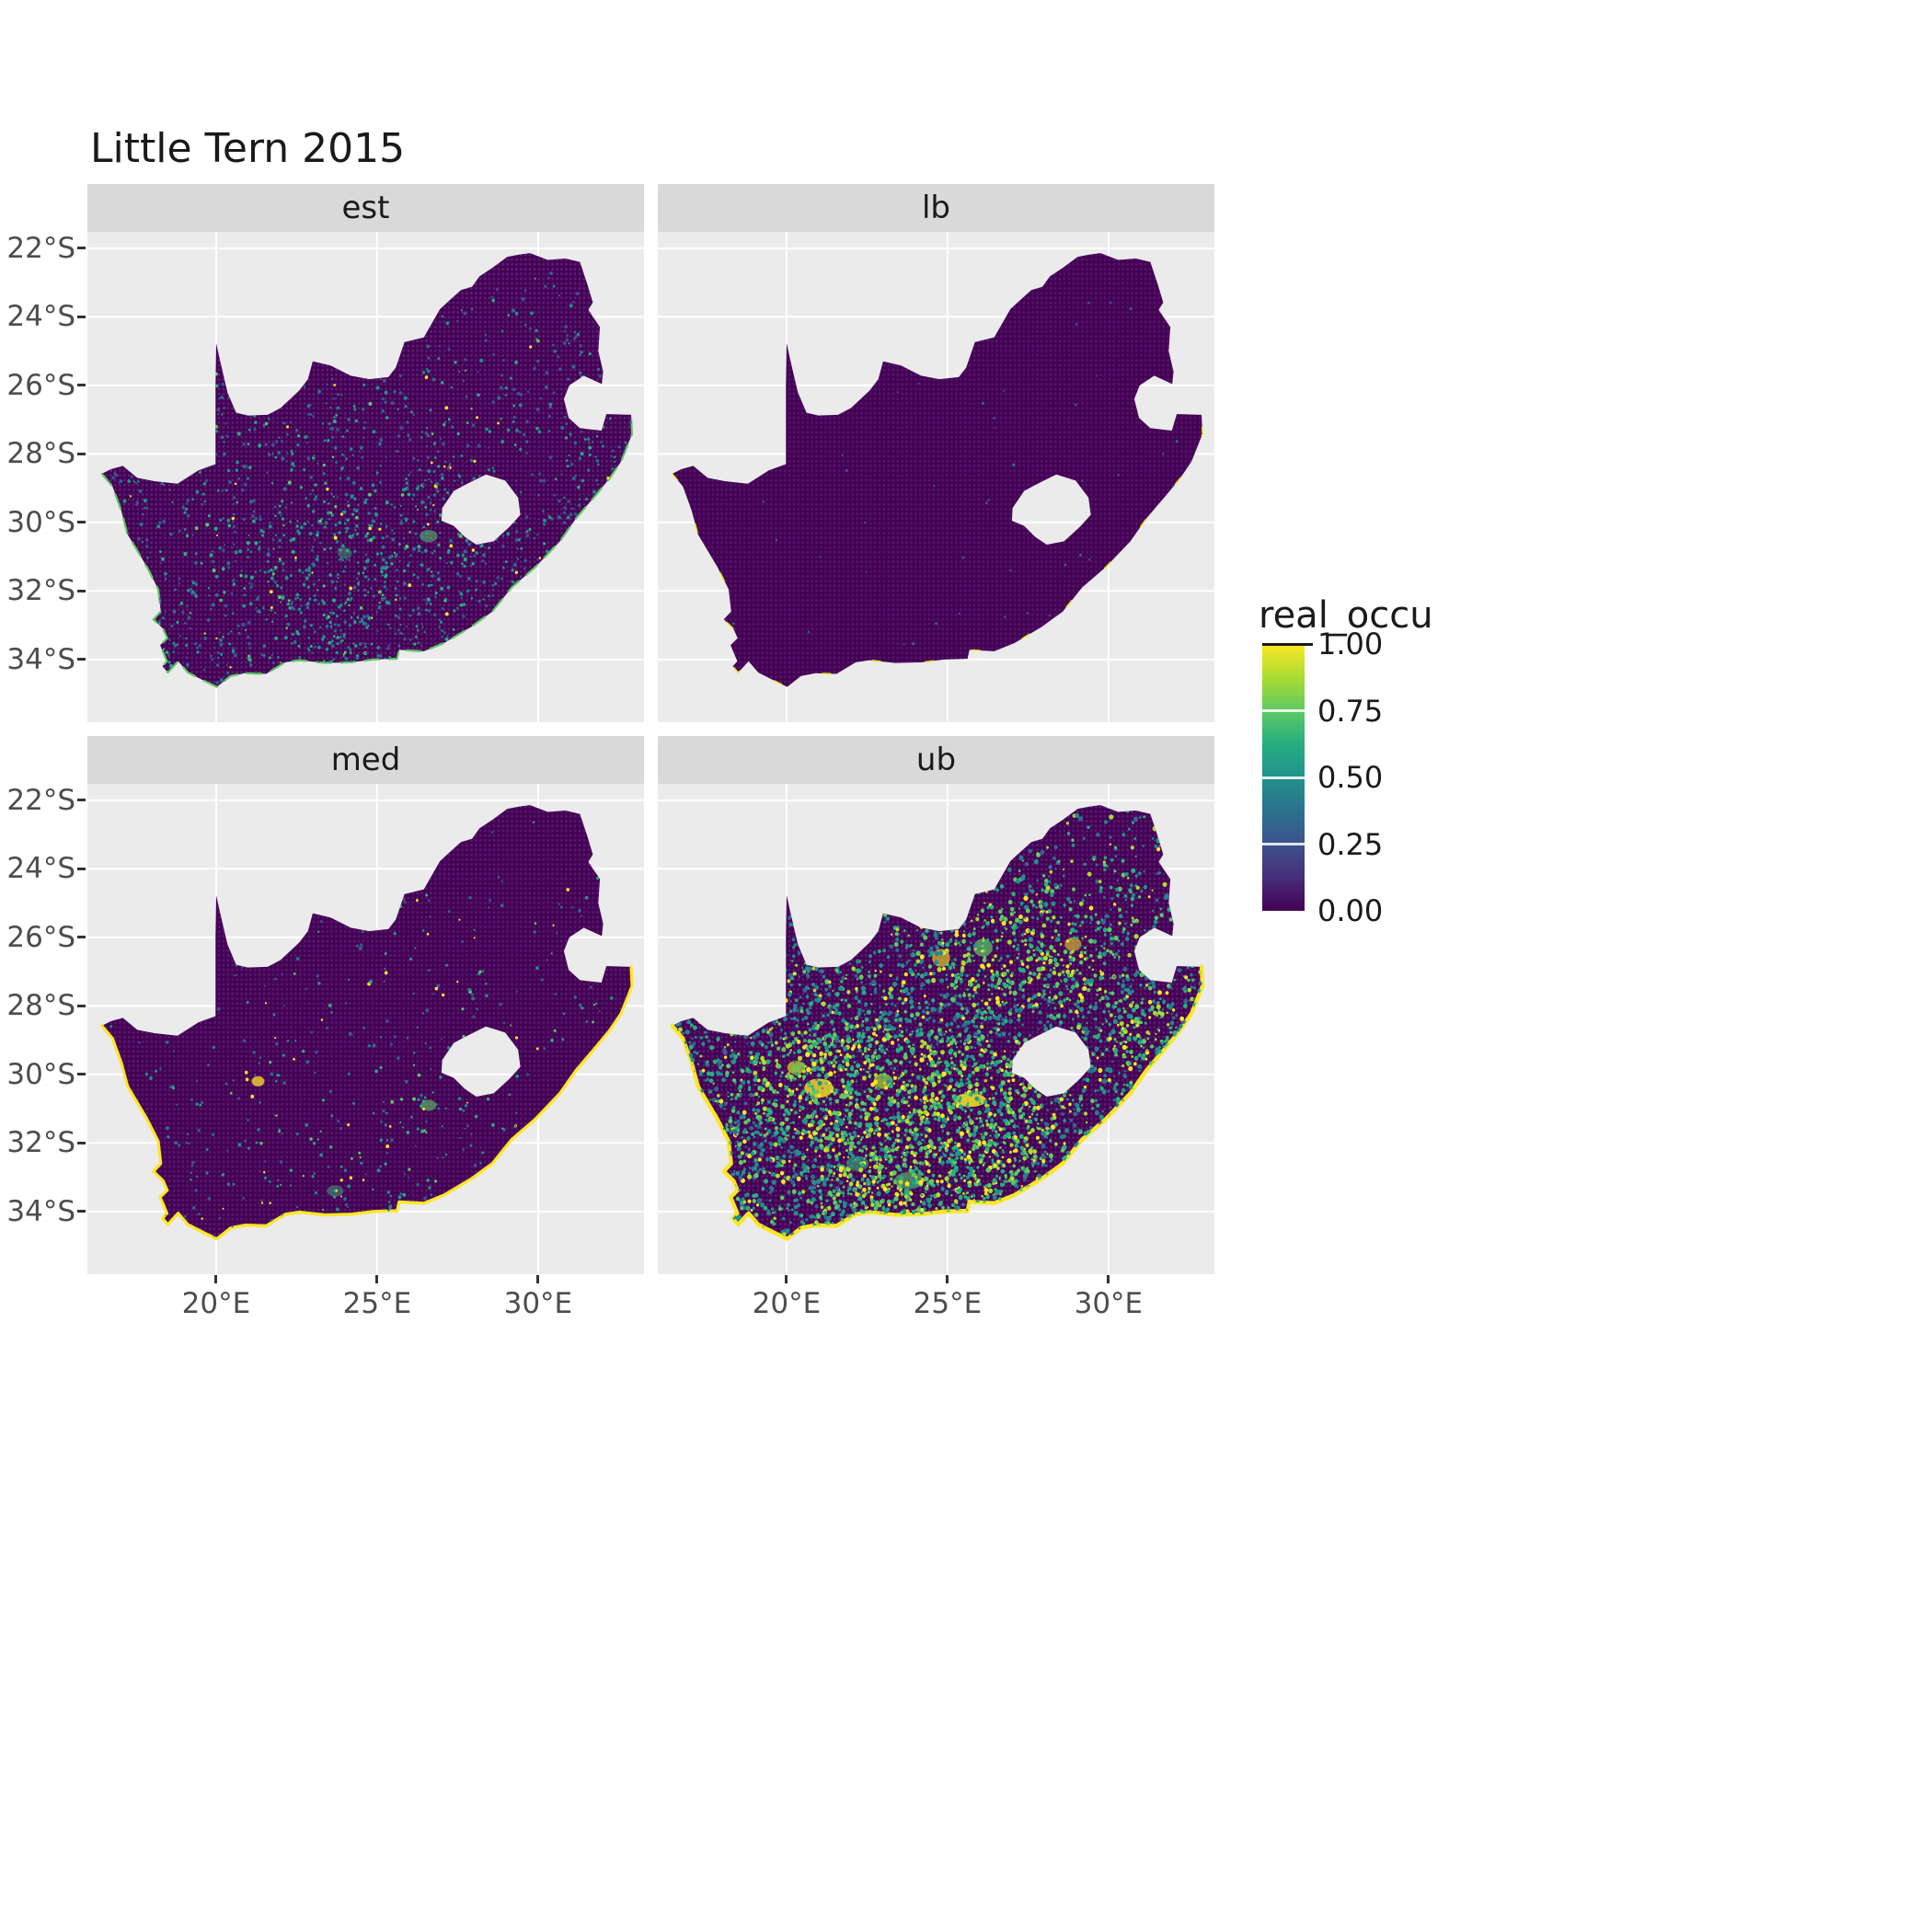 The height and width of the screenshot is (1932, 1932). I want to click on chart-title: Little Tern 2015, so click(248, 148).